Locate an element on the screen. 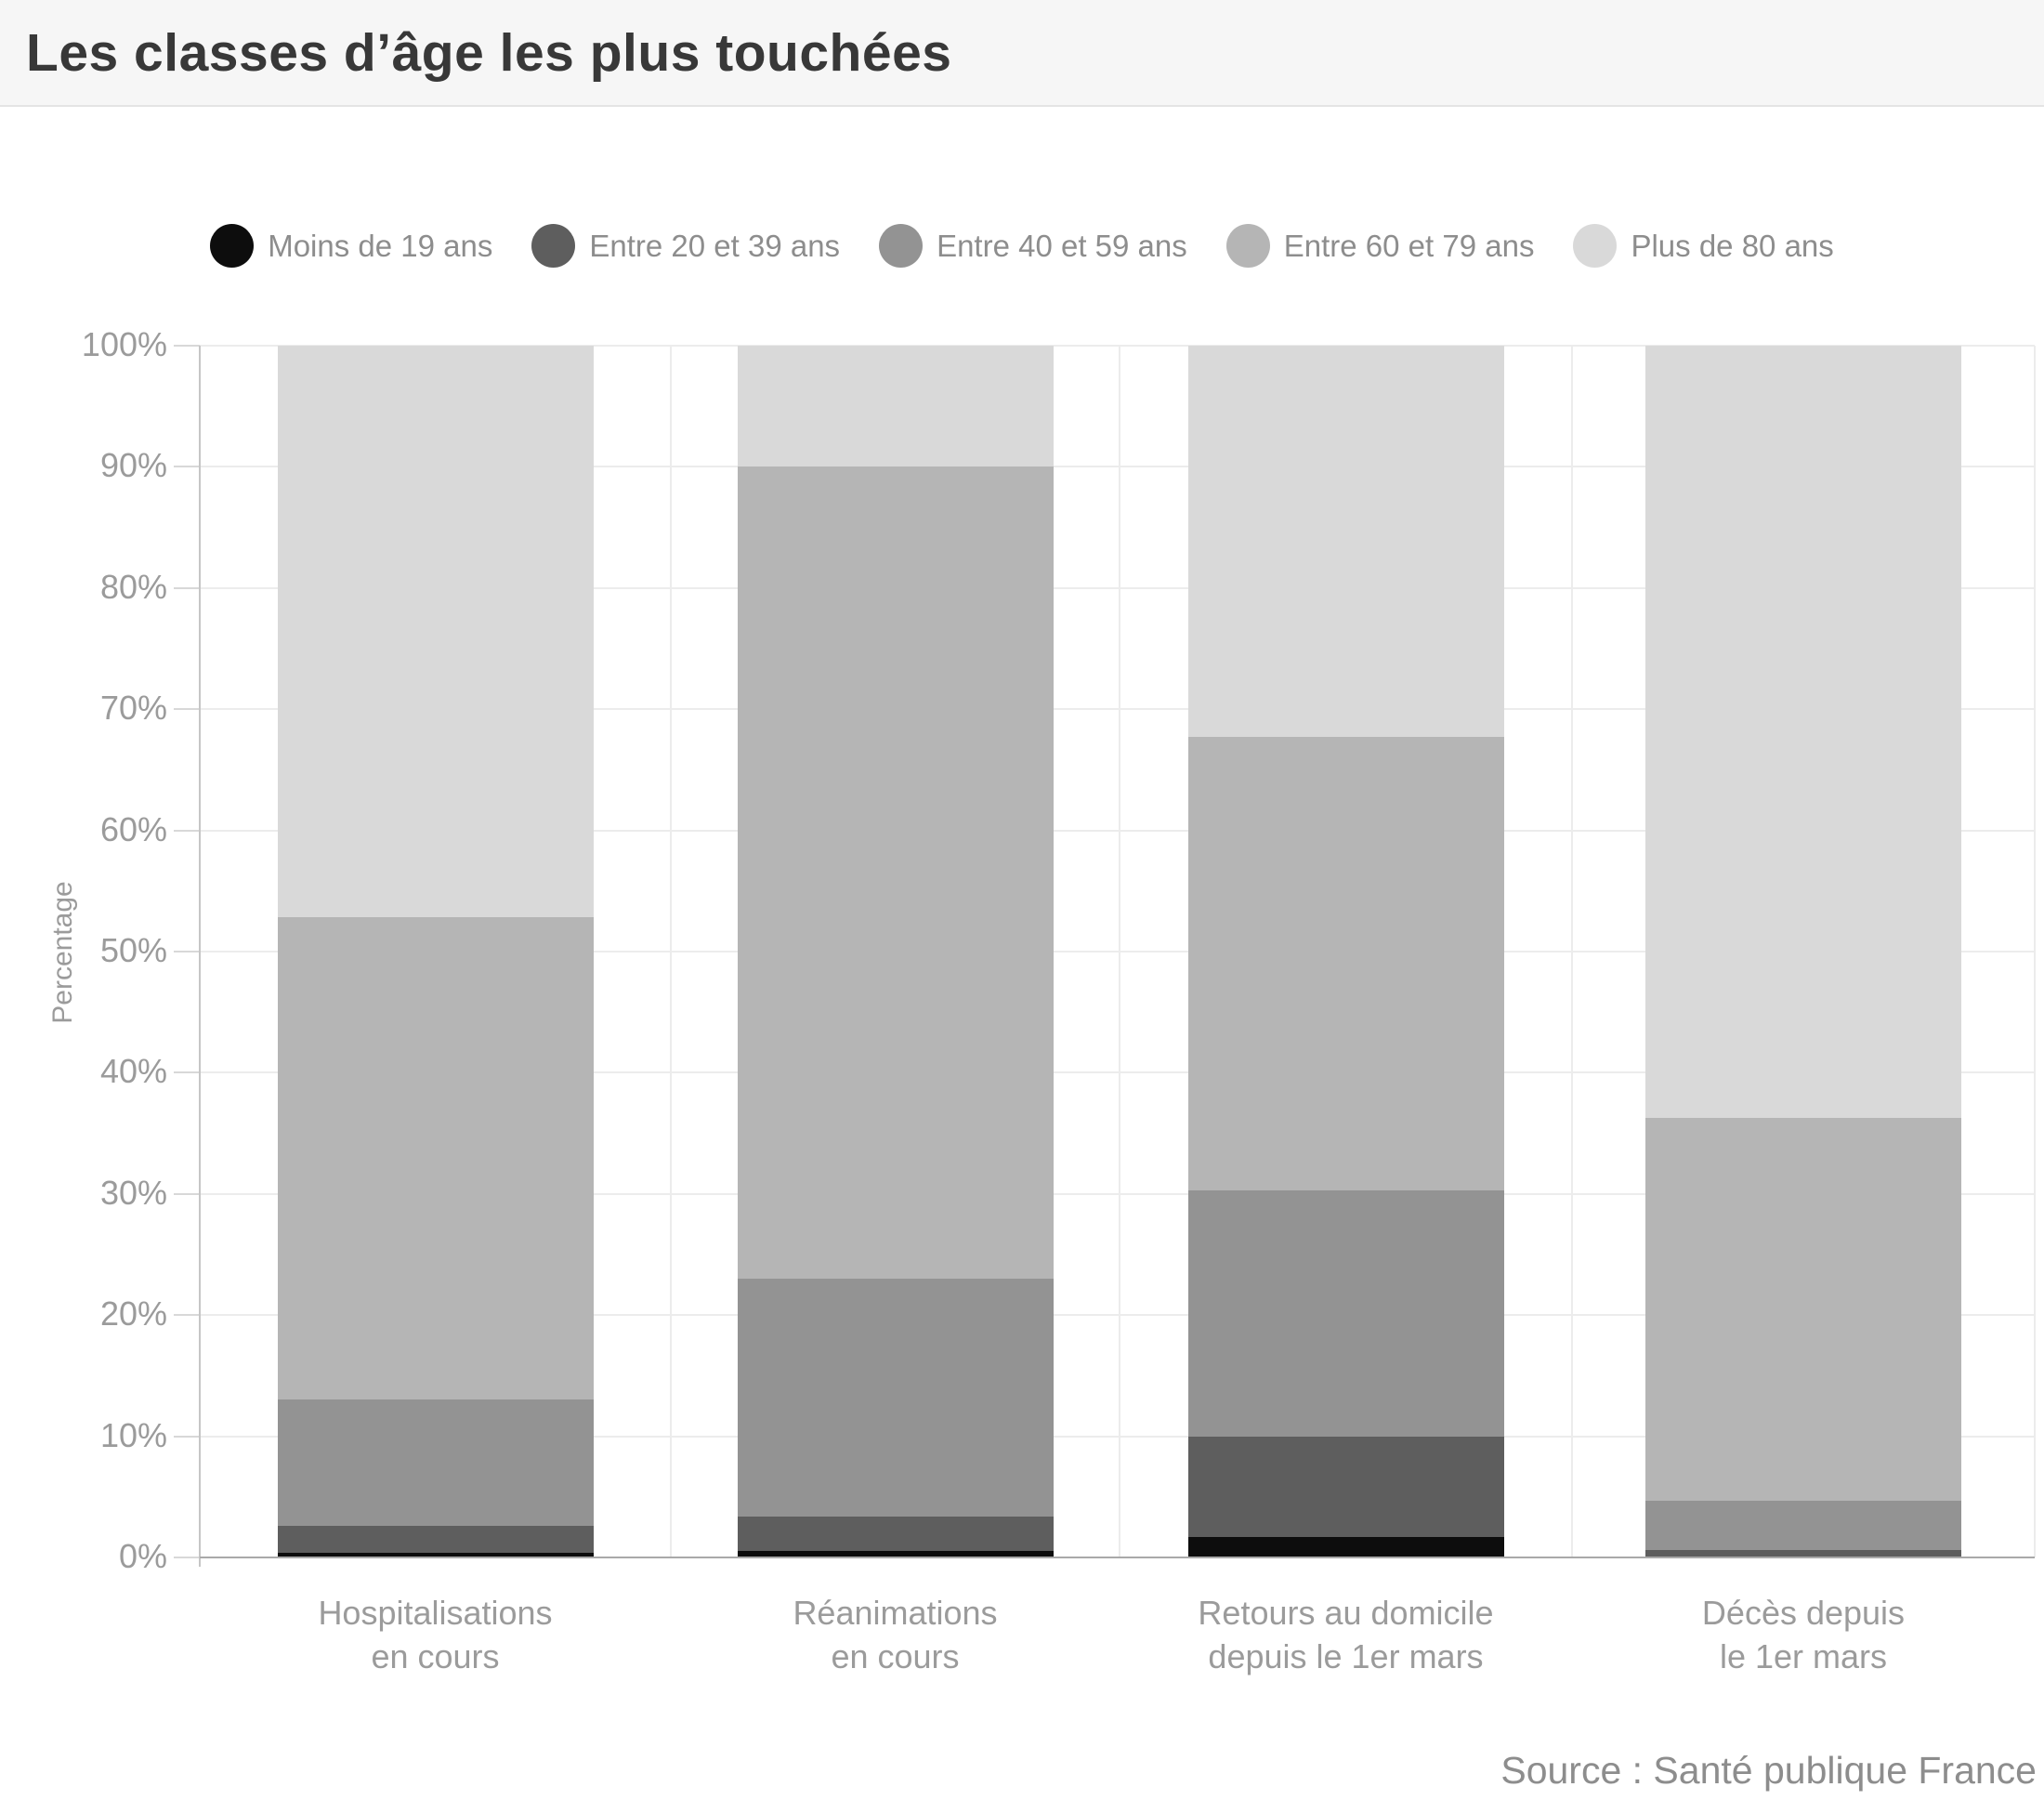 Image resolution: width=2044 pixels, height=1813 pixels. source-credit: Source : Santé publique France is located at coordinates (1769, 1770).